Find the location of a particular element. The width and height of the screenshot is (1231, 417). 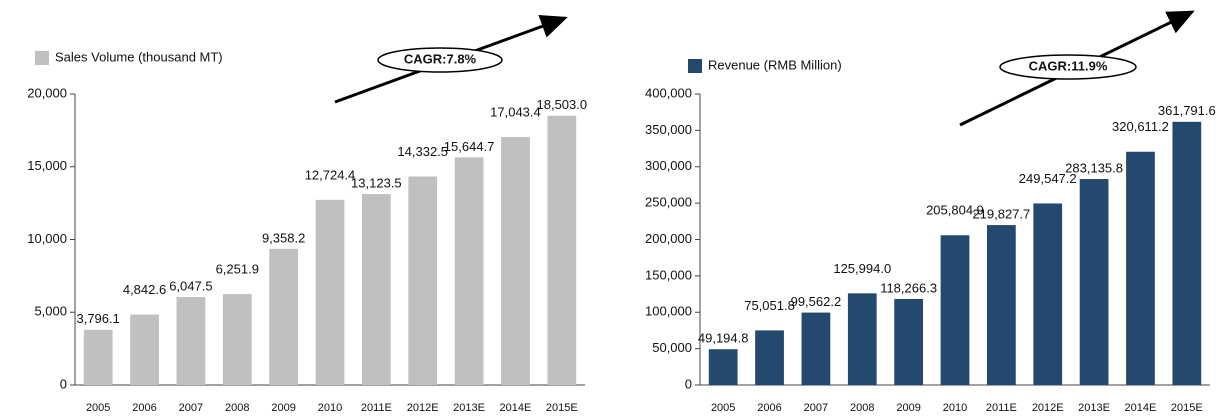

value-label: 9,358.2 is located at coordinates (283, 237).